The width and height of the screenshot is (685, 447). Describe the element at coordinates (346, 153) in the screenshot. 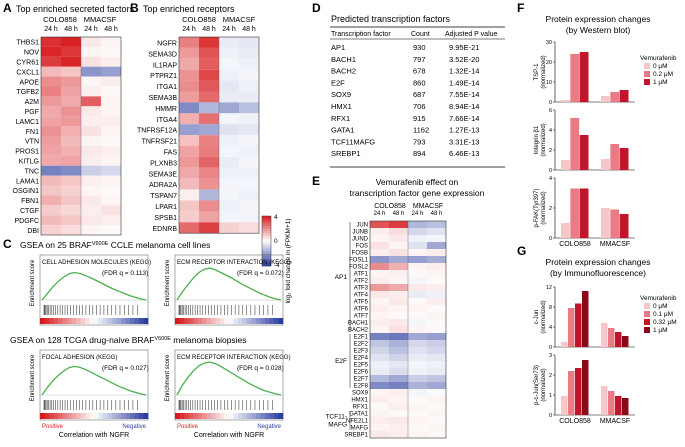

I see `tf-name-9: SREBP1` at that location.